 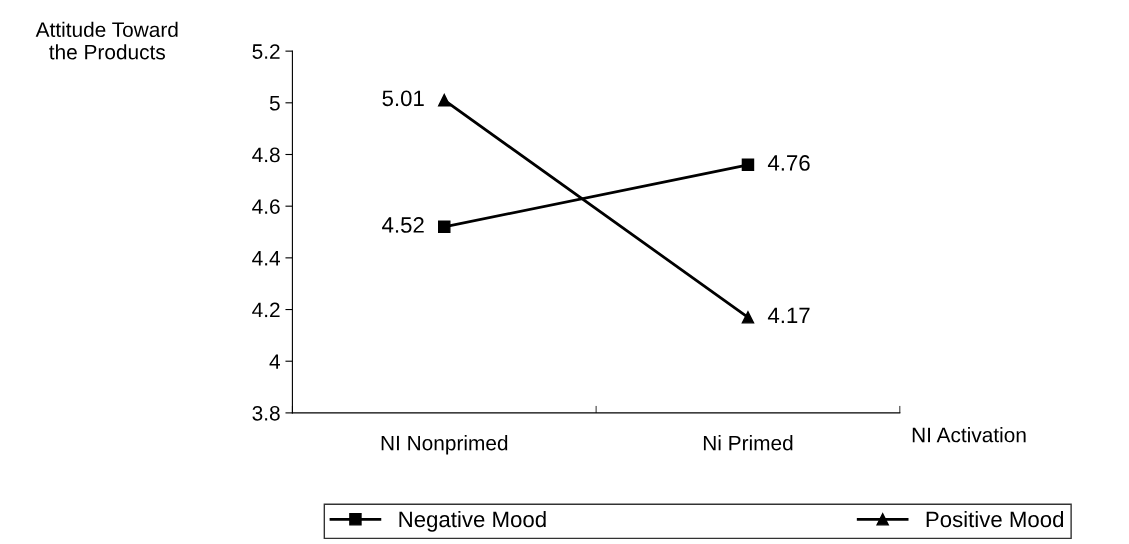 I want to click on y-tick-label: 4.4, so click(x=266, y=258).